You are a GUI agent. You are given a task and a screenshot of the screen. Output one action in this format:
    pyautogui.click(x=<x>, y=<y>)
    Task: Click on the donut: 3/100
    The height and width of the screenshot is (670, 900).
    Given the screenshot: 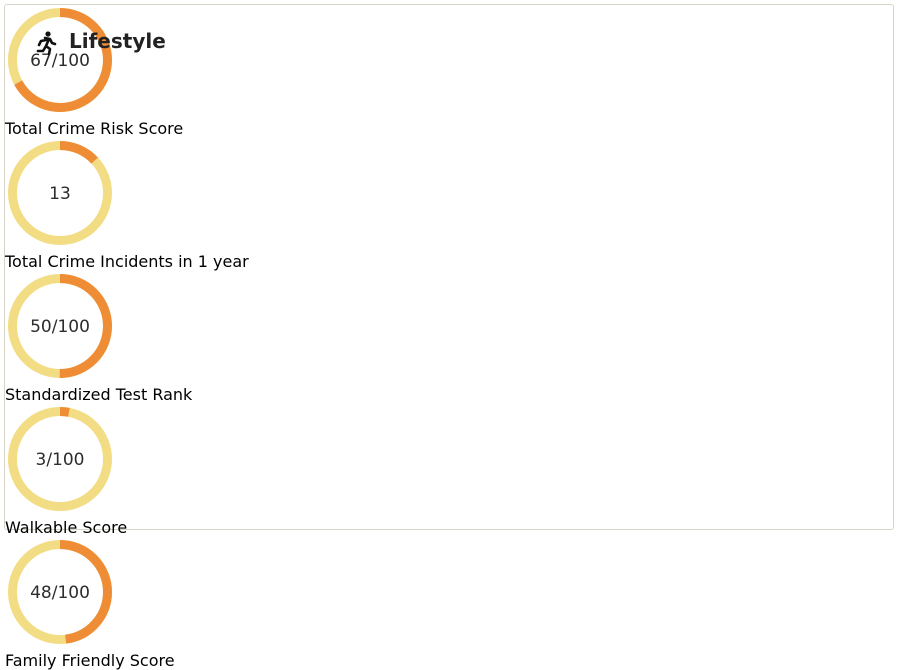 What is the action you would take?
    pyautogui.click(x=60, y=459)
    